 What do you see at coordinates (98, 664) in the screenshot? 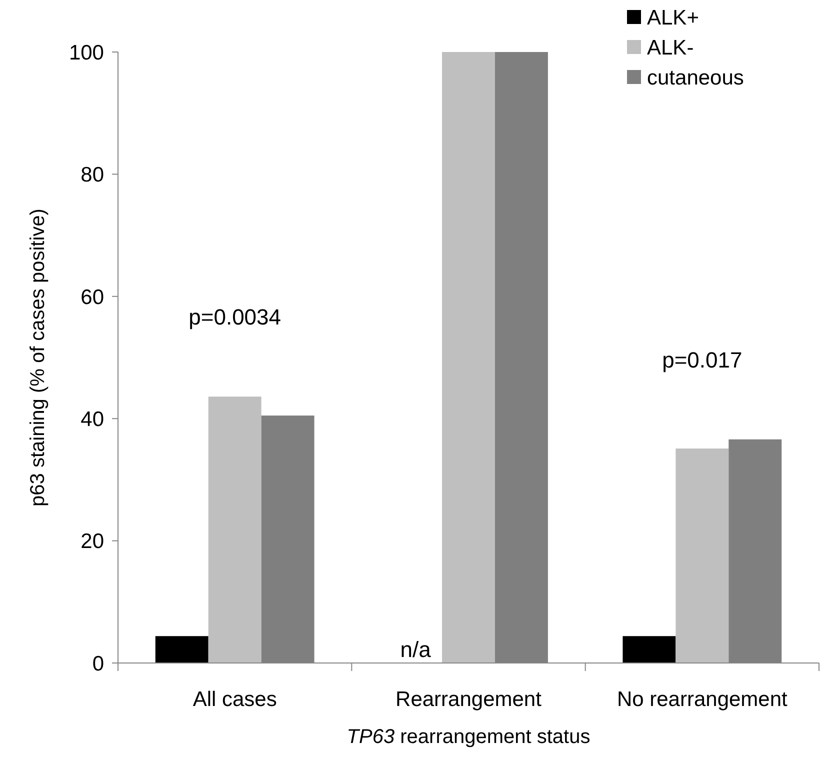
I see `y-tick-label: 0` at bounding box center [98, 664].